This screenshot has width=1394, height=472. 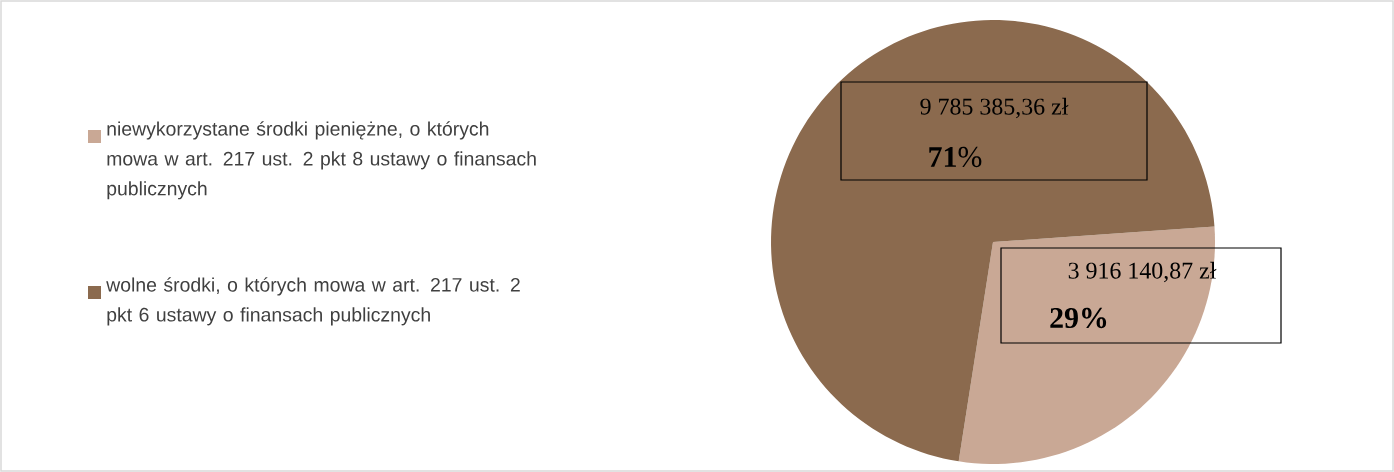 What do you see at coordinates (1142, 272) in the screenshot?
I see `data-label: 3 916 140,87 zł` at bounding box center [1142, 272].